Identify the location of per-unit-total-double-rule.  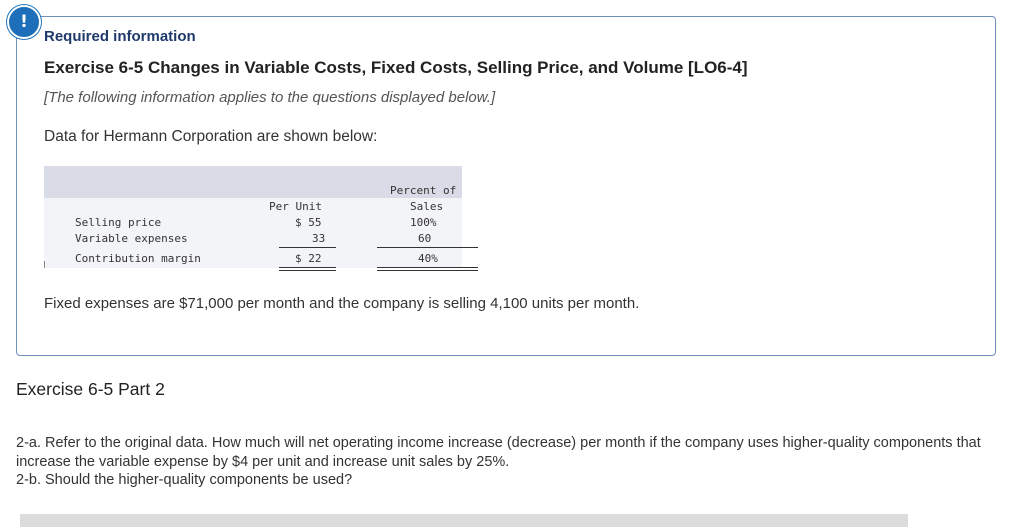
(307, 269).